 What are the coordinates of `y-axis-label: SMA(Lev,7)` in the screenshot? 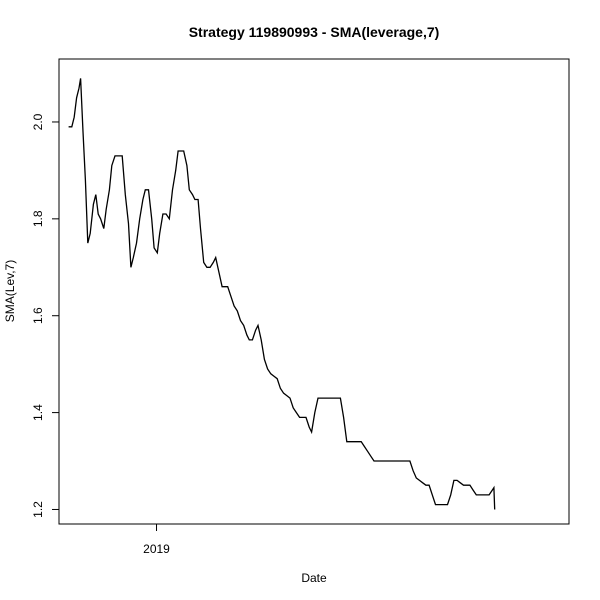 It's located at (10, 291).